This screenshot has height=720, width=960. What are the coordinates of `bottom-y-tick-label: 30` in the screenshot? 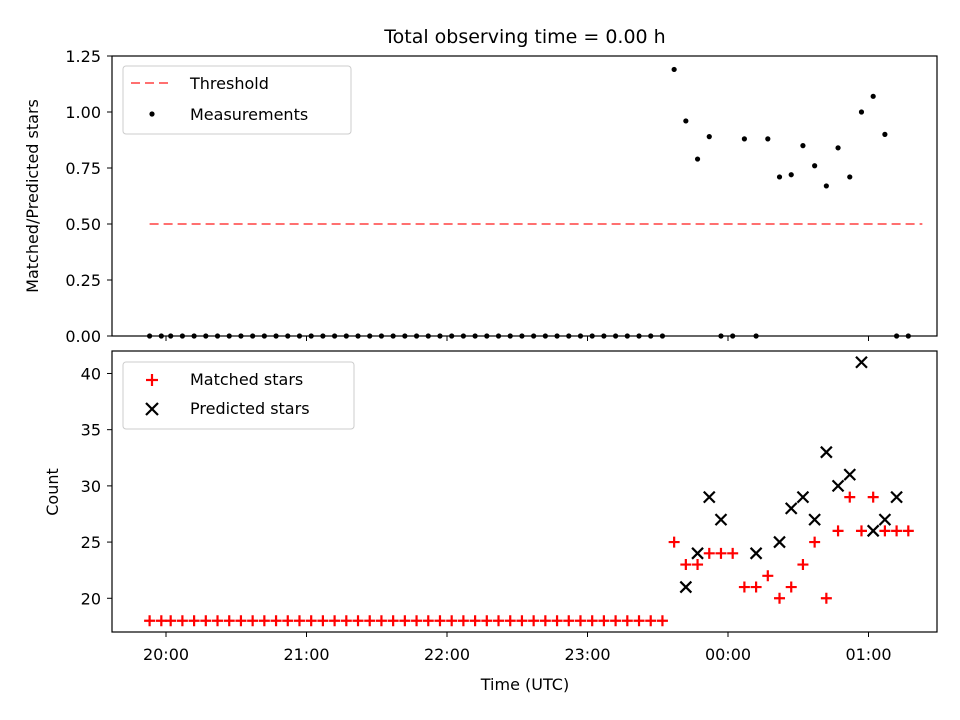 It's located at (91, 486).